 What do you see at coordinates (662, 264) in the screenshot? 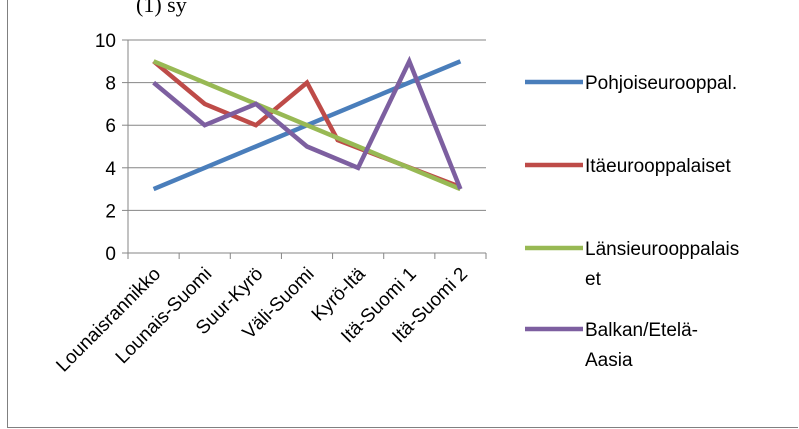
I see `legend-label-2: Länsieurooppalais et` at bounding box center [662, 264].